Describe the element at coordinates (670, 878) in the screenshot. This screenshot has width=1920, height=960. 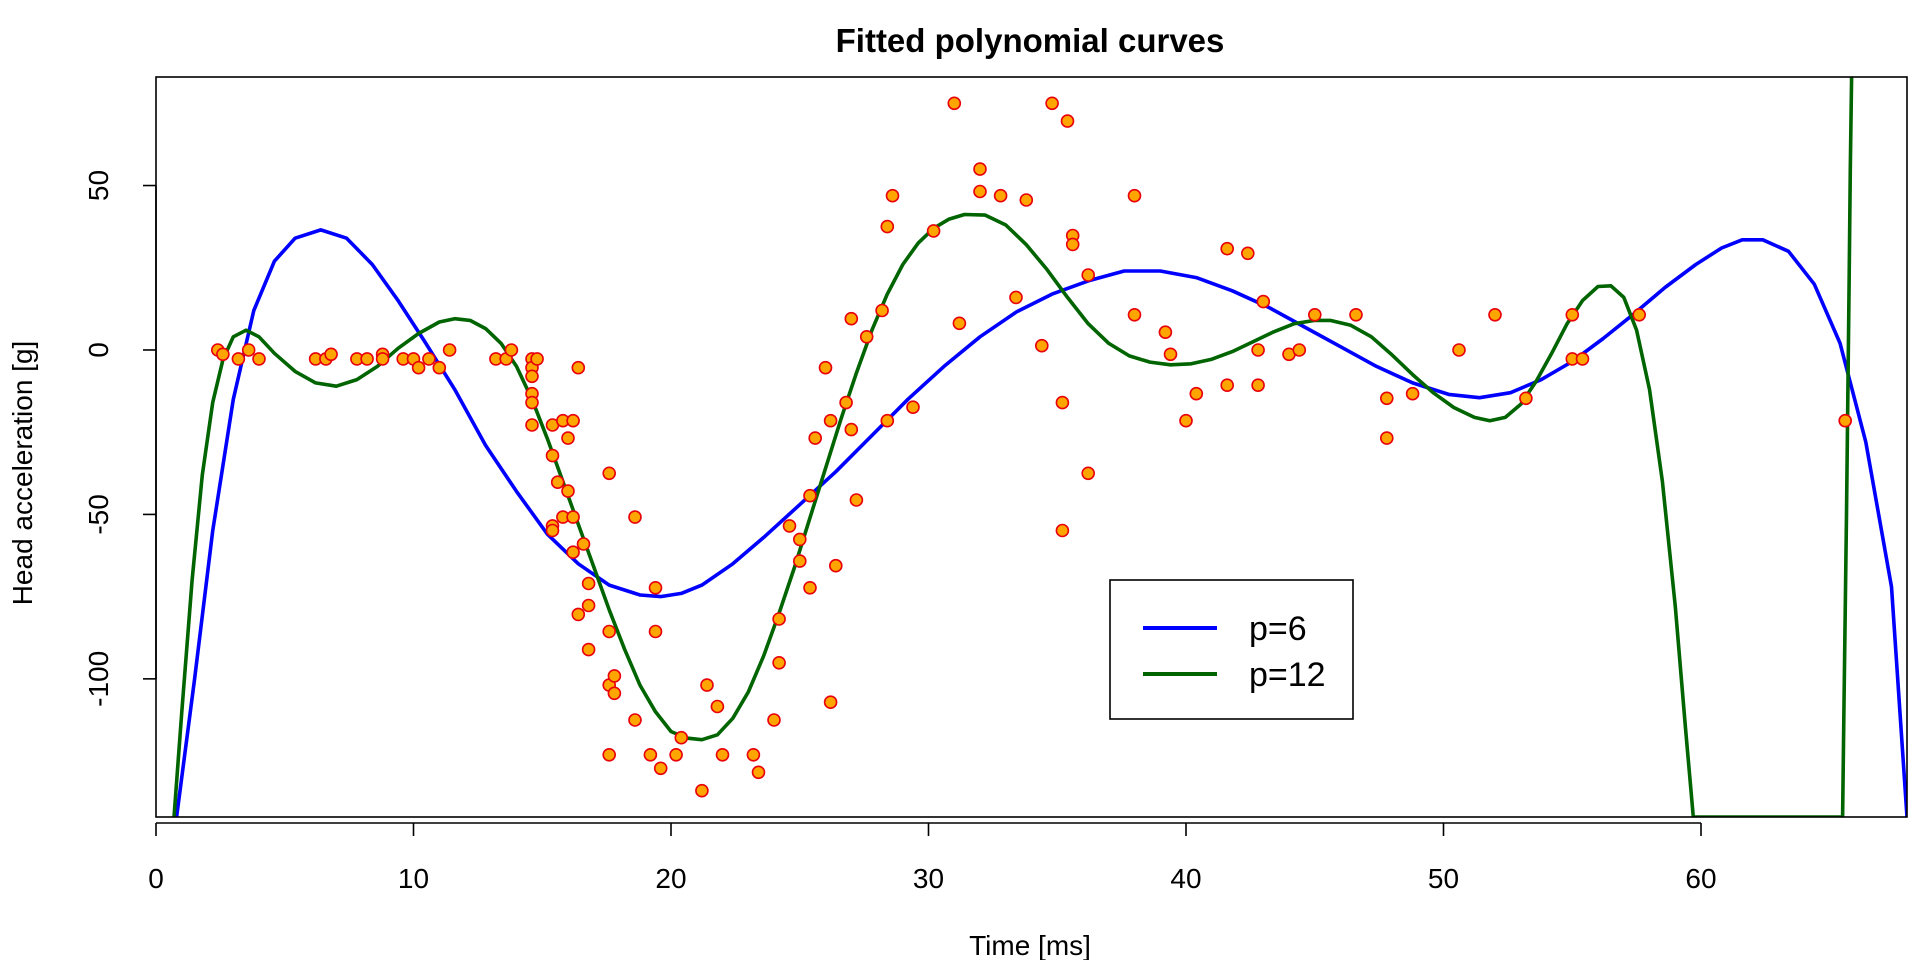
I see `x-tick-label: 20` at that location.